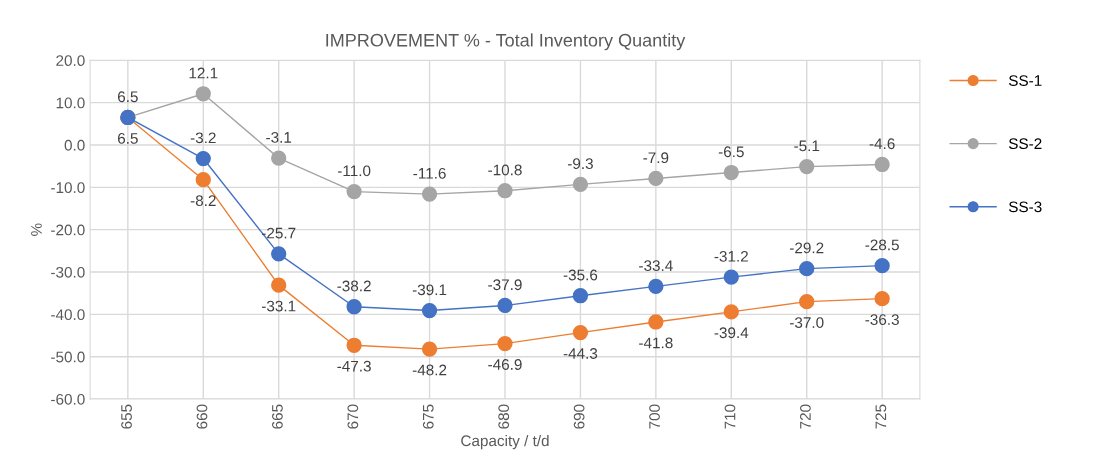 The width and height of the screenshot is (1099, 464). I want to click on data-label: -10.8, so click(505, 170).